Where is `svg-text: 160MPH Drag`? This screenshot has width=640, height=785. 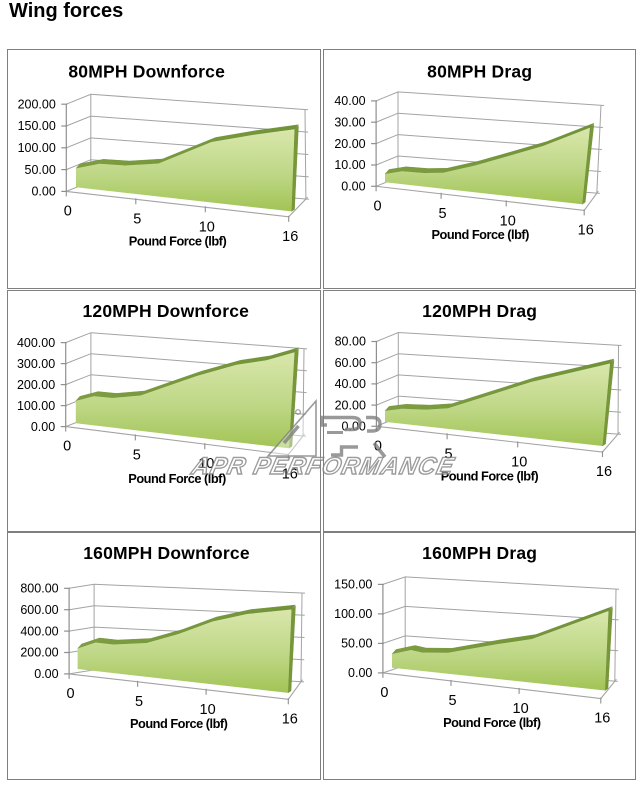
svg-text: 160MPH Drag is located at coordinates (479, 553).